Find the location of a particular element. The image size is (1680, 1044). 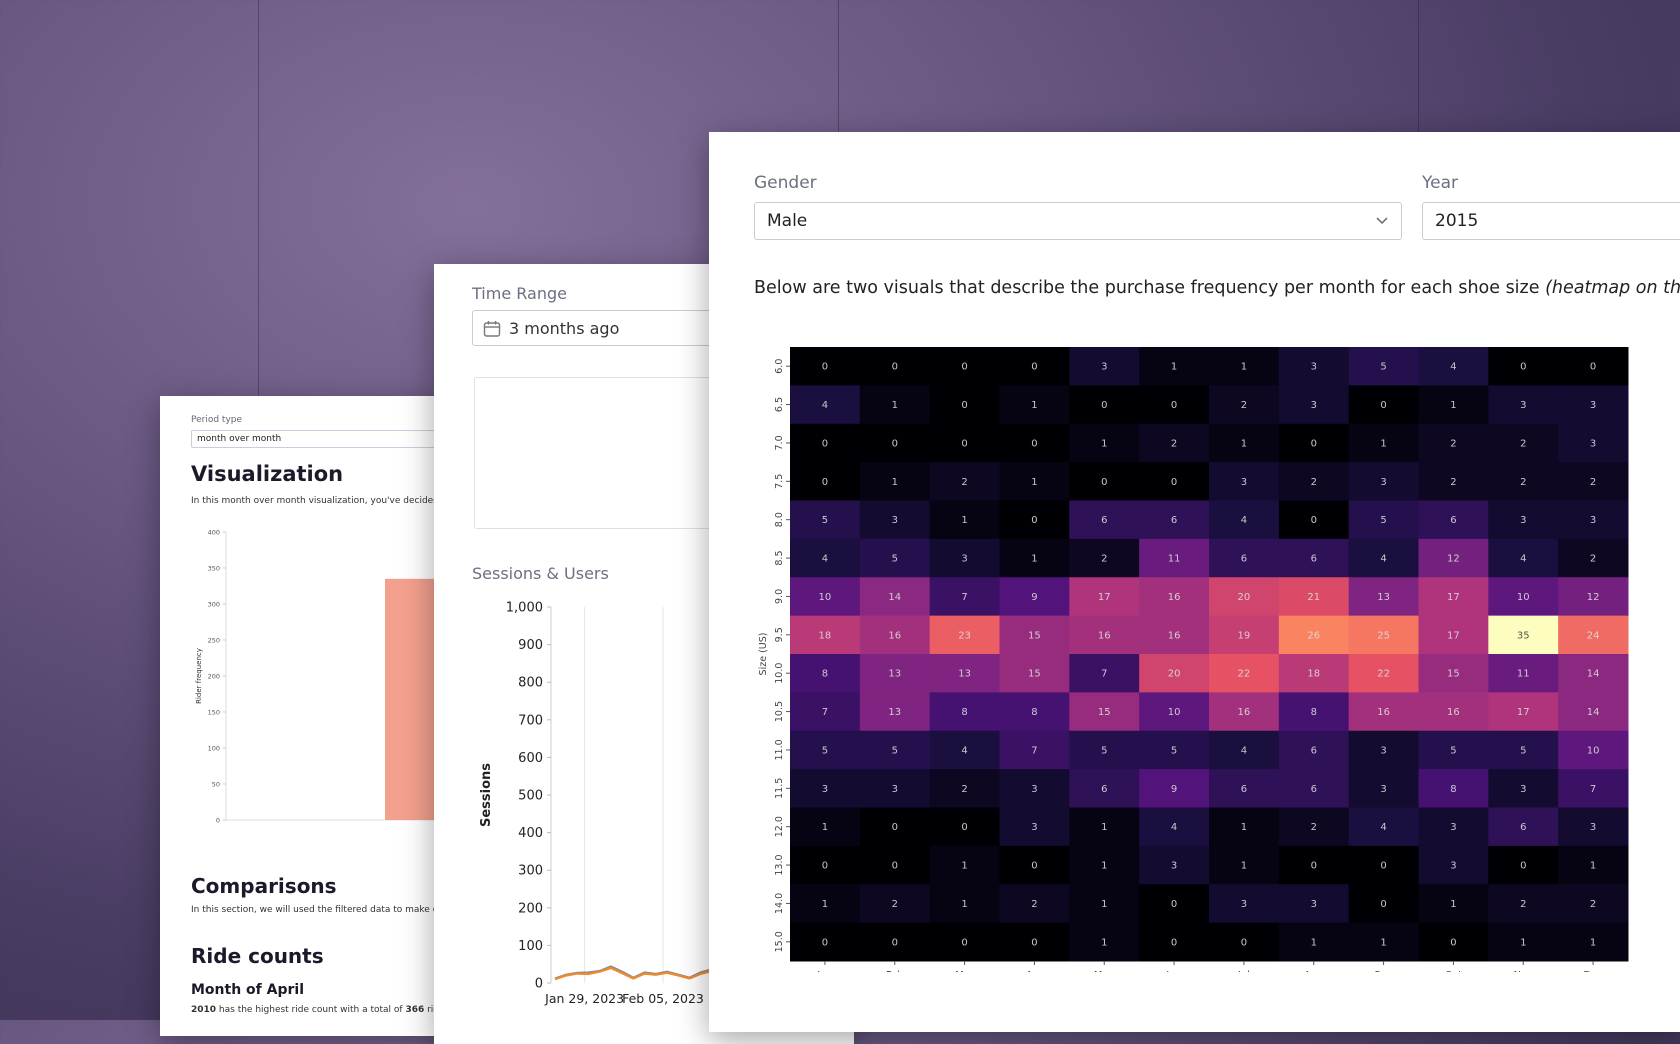

cell-label: 8 is located at coordinates (1453, 789).